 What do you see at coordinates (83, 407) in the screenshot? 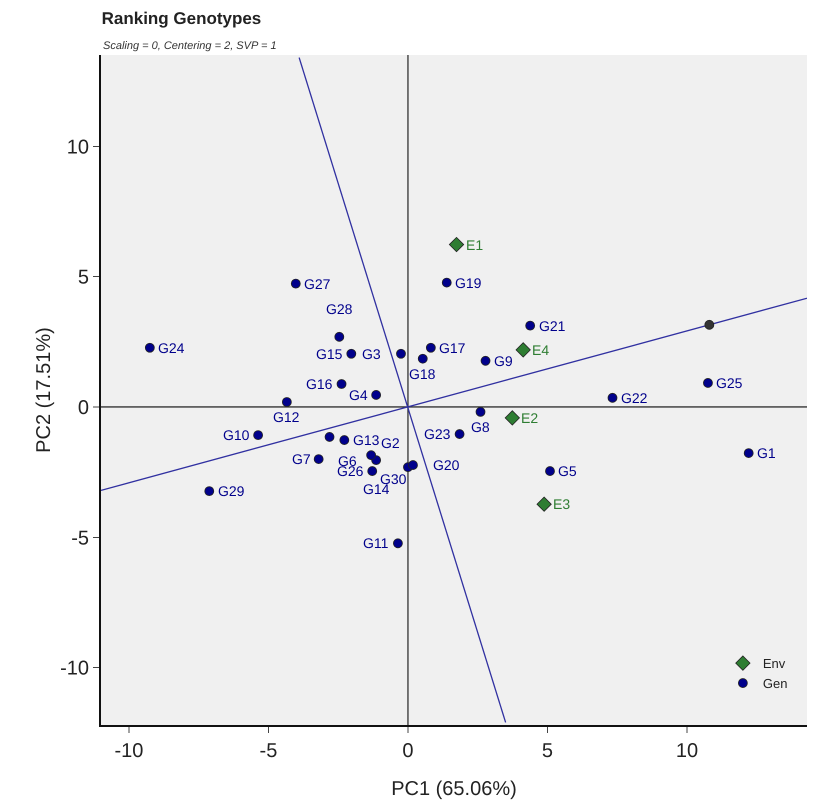
I see `y-tick-label: 0` at bounding box center [83, 407].